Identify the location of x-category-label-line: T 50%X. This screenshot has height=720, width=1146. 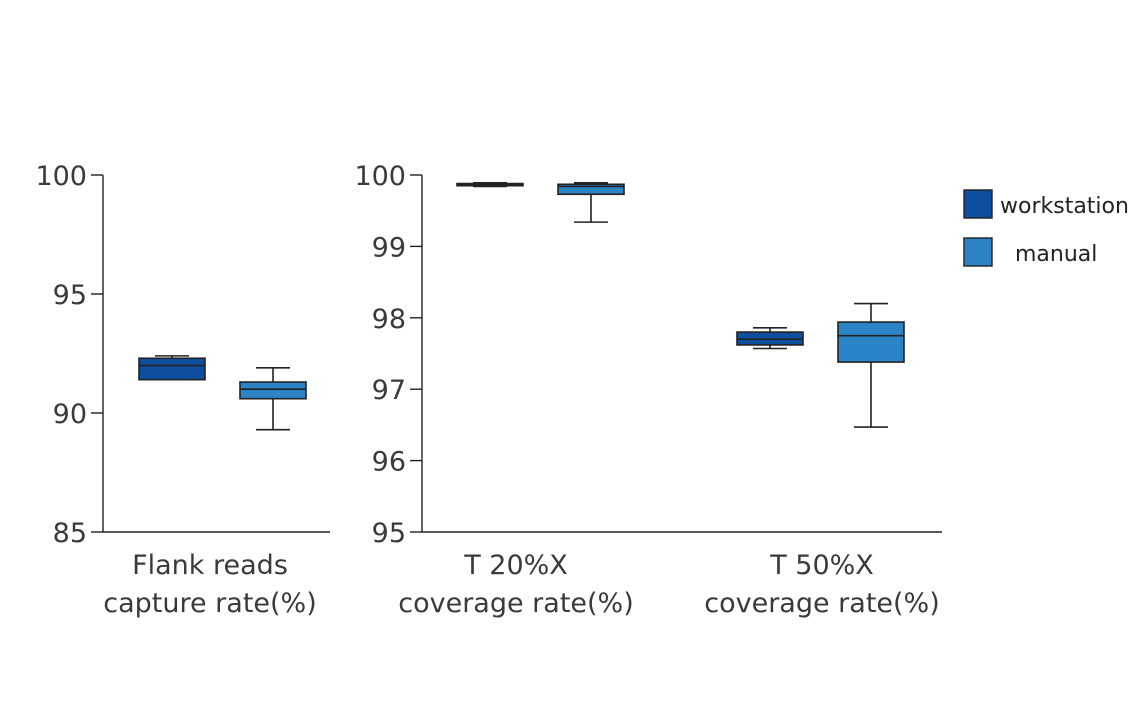
(821, 565).